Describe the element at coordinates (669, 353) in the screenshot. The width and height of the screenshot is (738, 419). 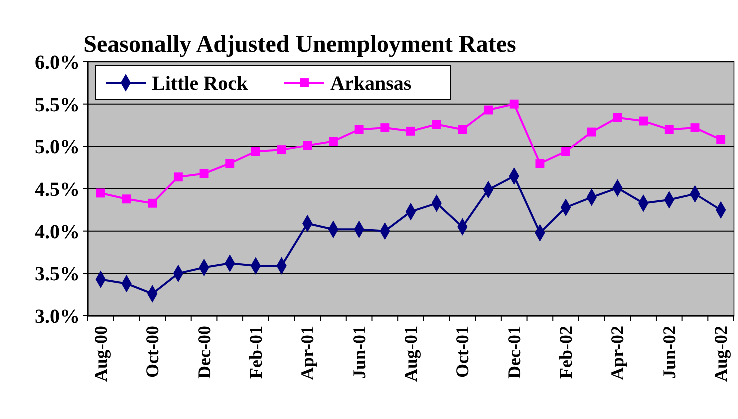
I see `x-tick-label: Jun-02` at that location.